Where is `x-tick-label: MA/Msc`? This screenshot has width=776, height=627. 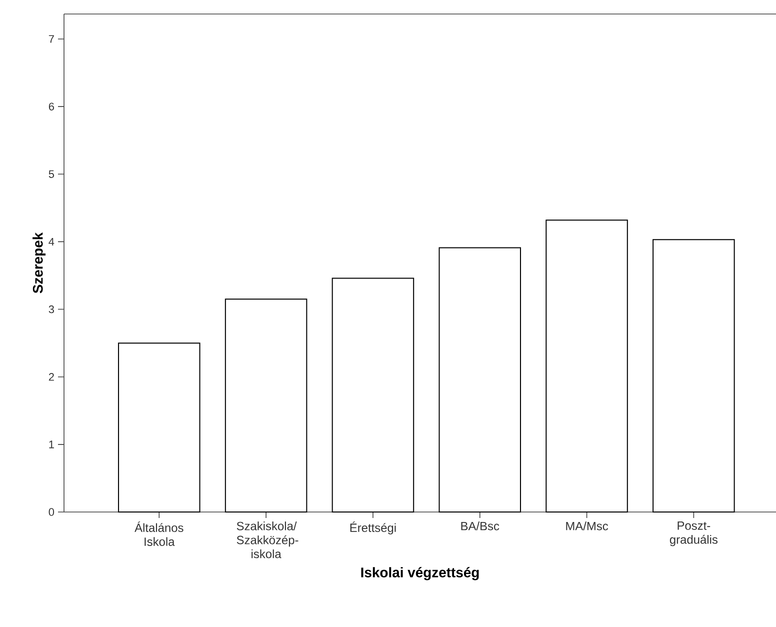 x-tick-label: MA/Msc is located at coordinates (587, 526).